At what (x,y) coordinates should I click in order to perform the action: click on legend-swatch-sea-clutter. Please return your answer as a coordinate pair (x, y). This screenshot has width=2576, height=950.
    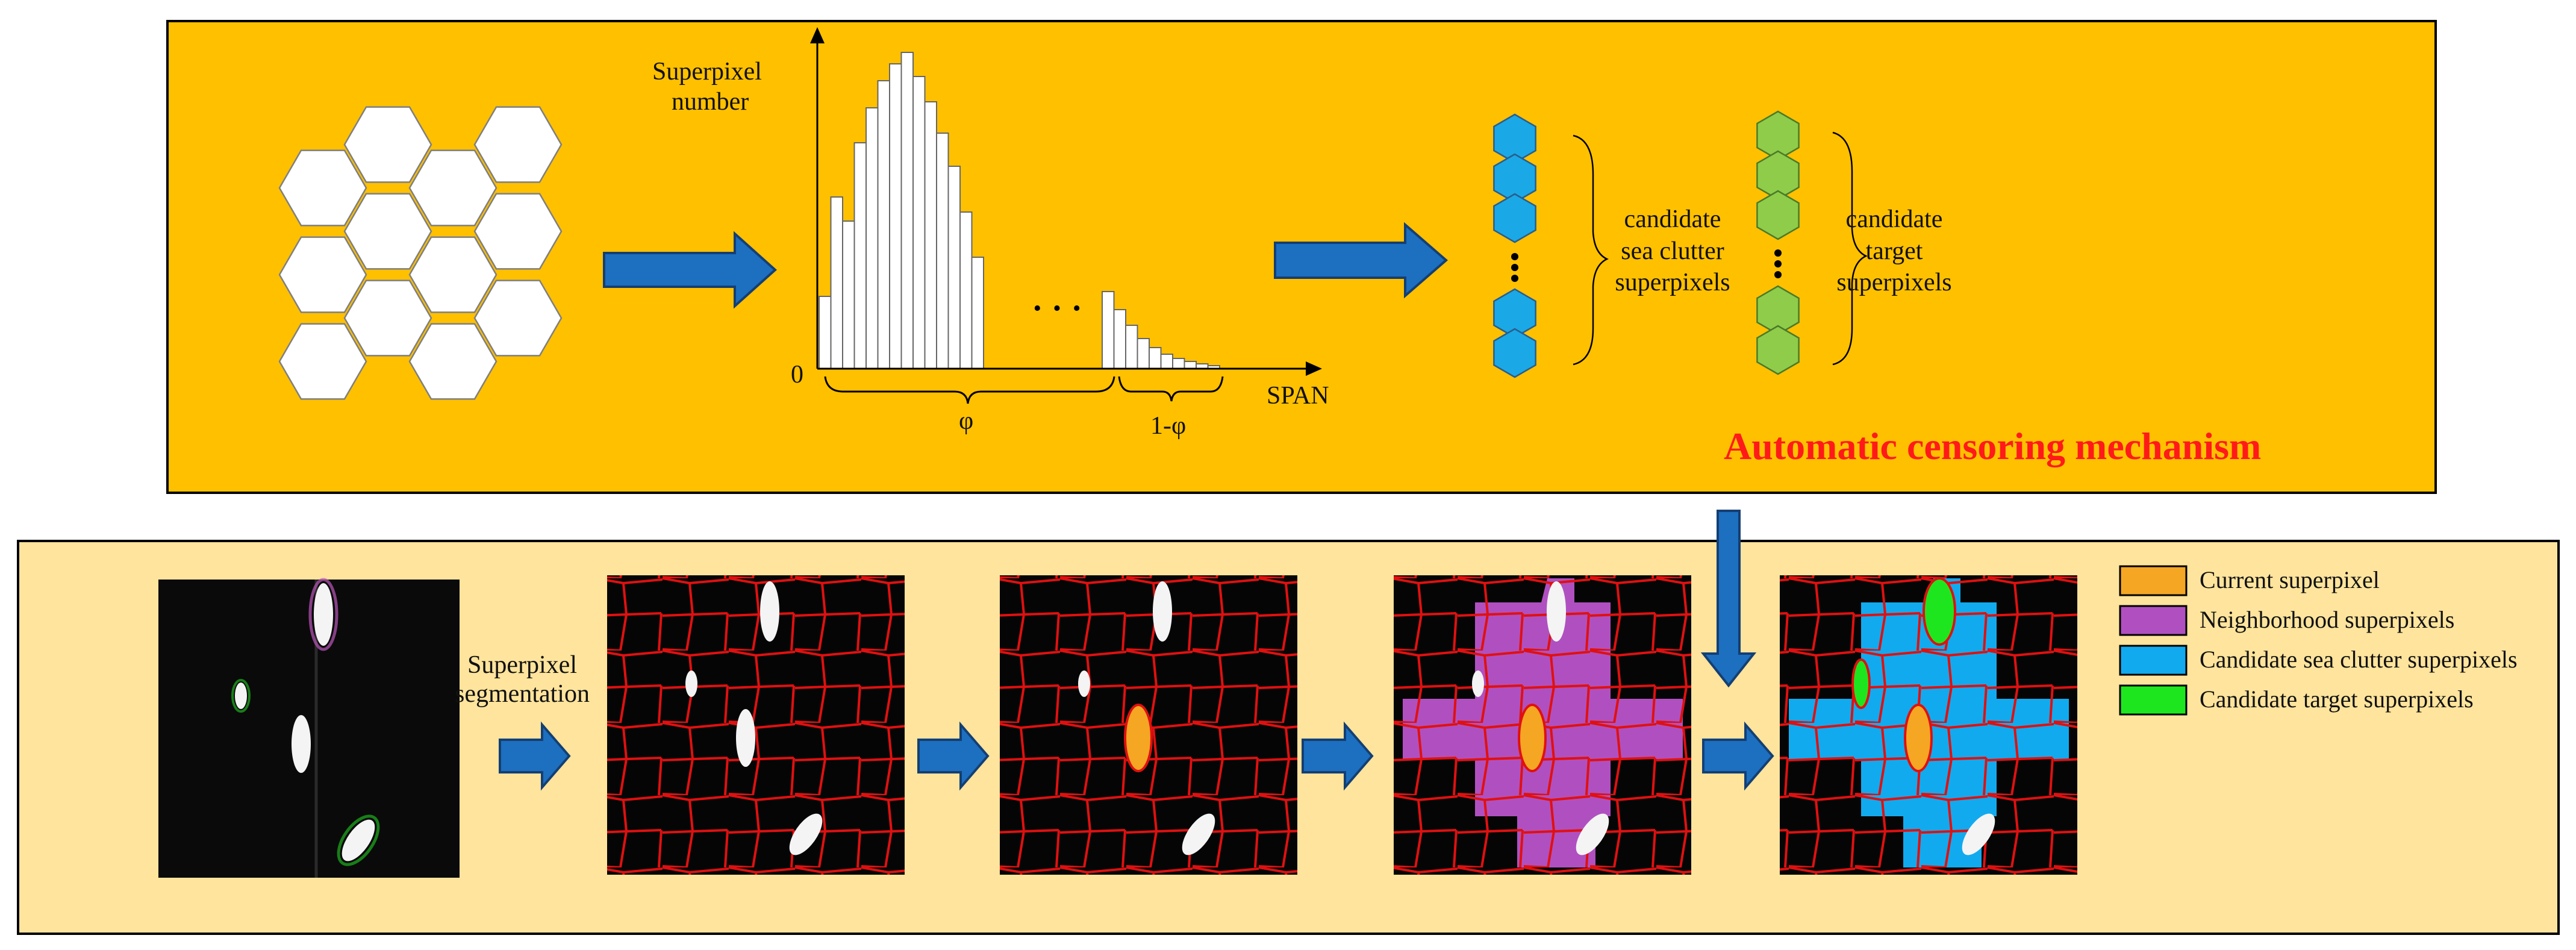
    Looking at the image, I should click on (2153, 660).